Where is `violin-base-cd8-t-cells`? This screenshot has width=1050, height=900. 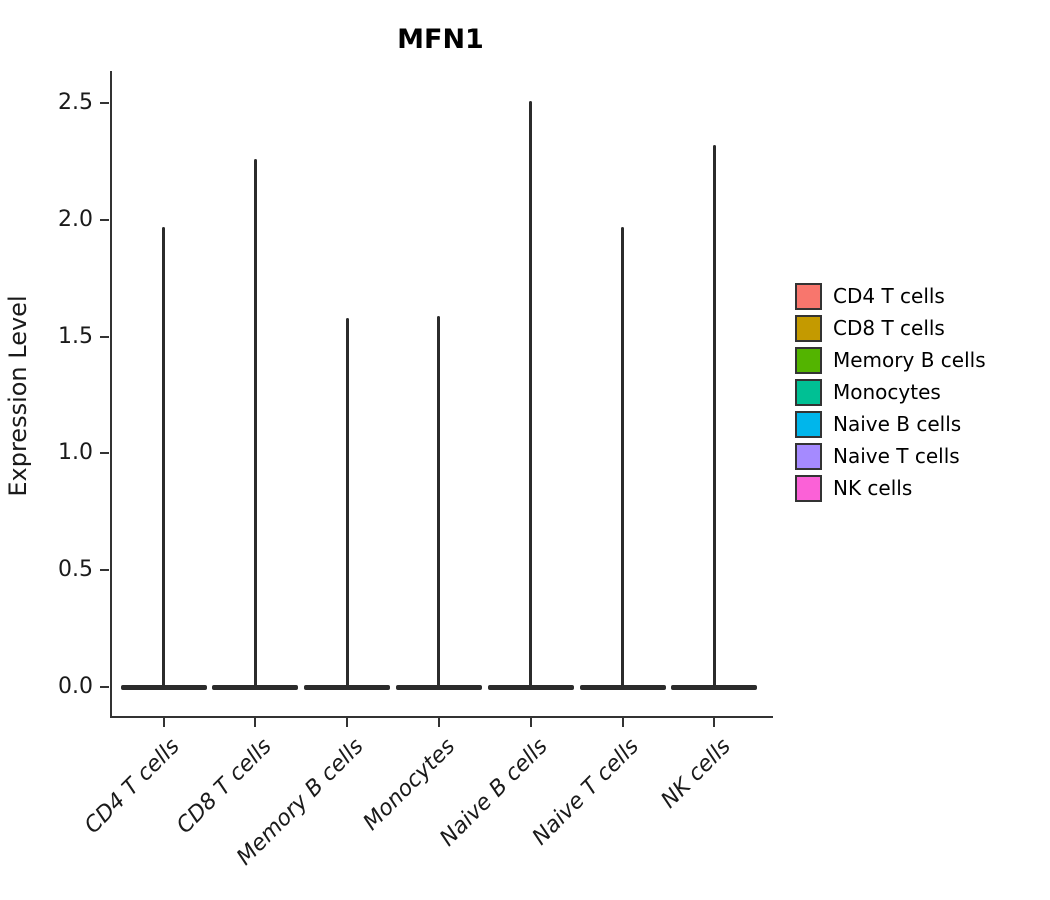 violin-base-cd8-t-cells is located at coordinates (255, 687).